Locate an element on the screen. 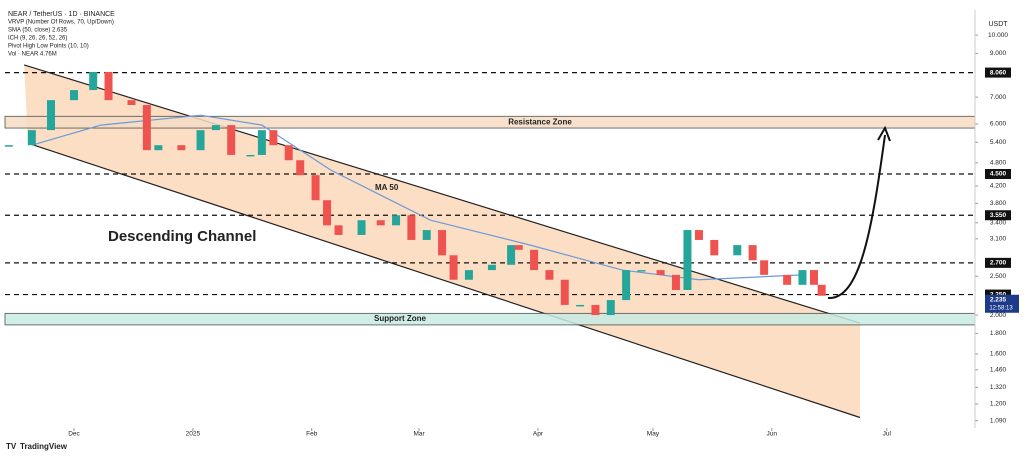 This screenshot has height=457, width=1024. y-tick-label: 2.500 is located at coordinates (998, 276).